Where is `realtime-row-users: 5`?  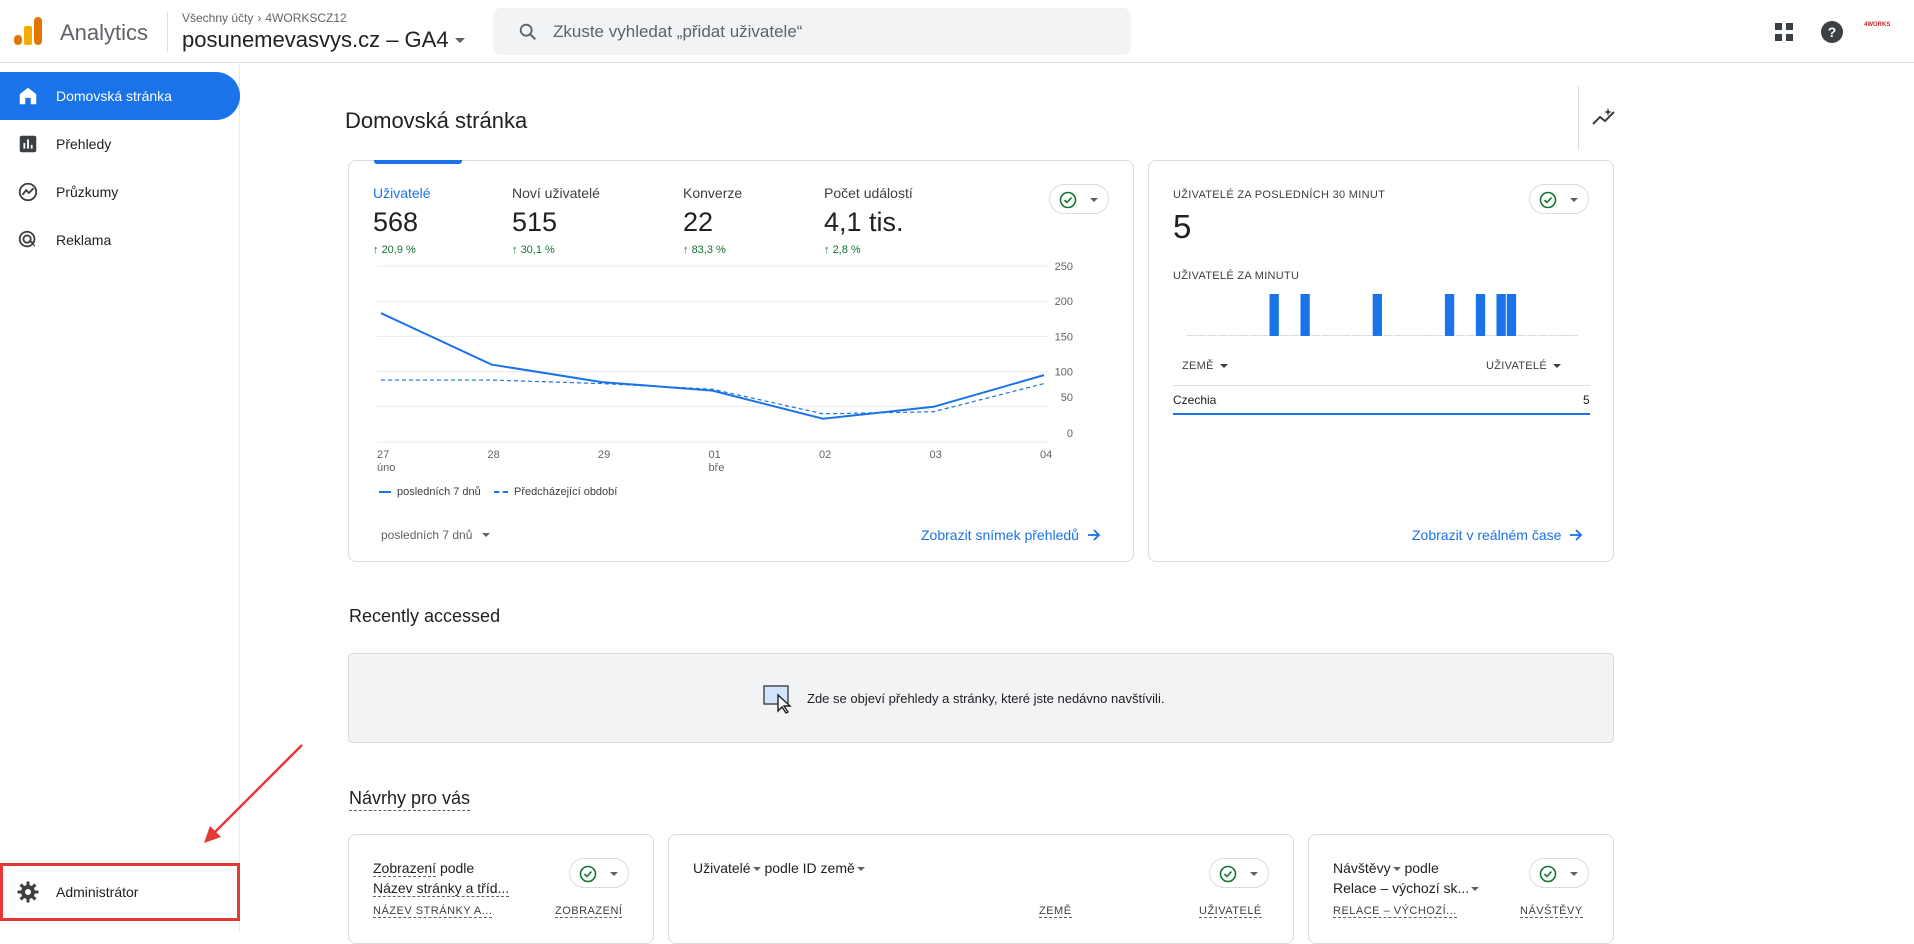
realtime-row-users: 5 is located at coordinates (1586, 400).